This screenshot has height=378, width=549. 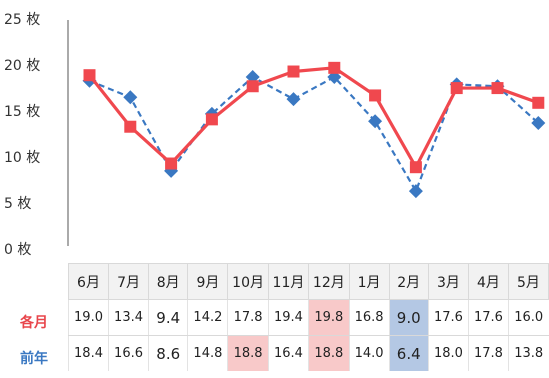 What do you see at coordinates (369, 353) in the screenshot?
I see `previous-year-value-cell: 14.0` at bounding box center [369, 353].